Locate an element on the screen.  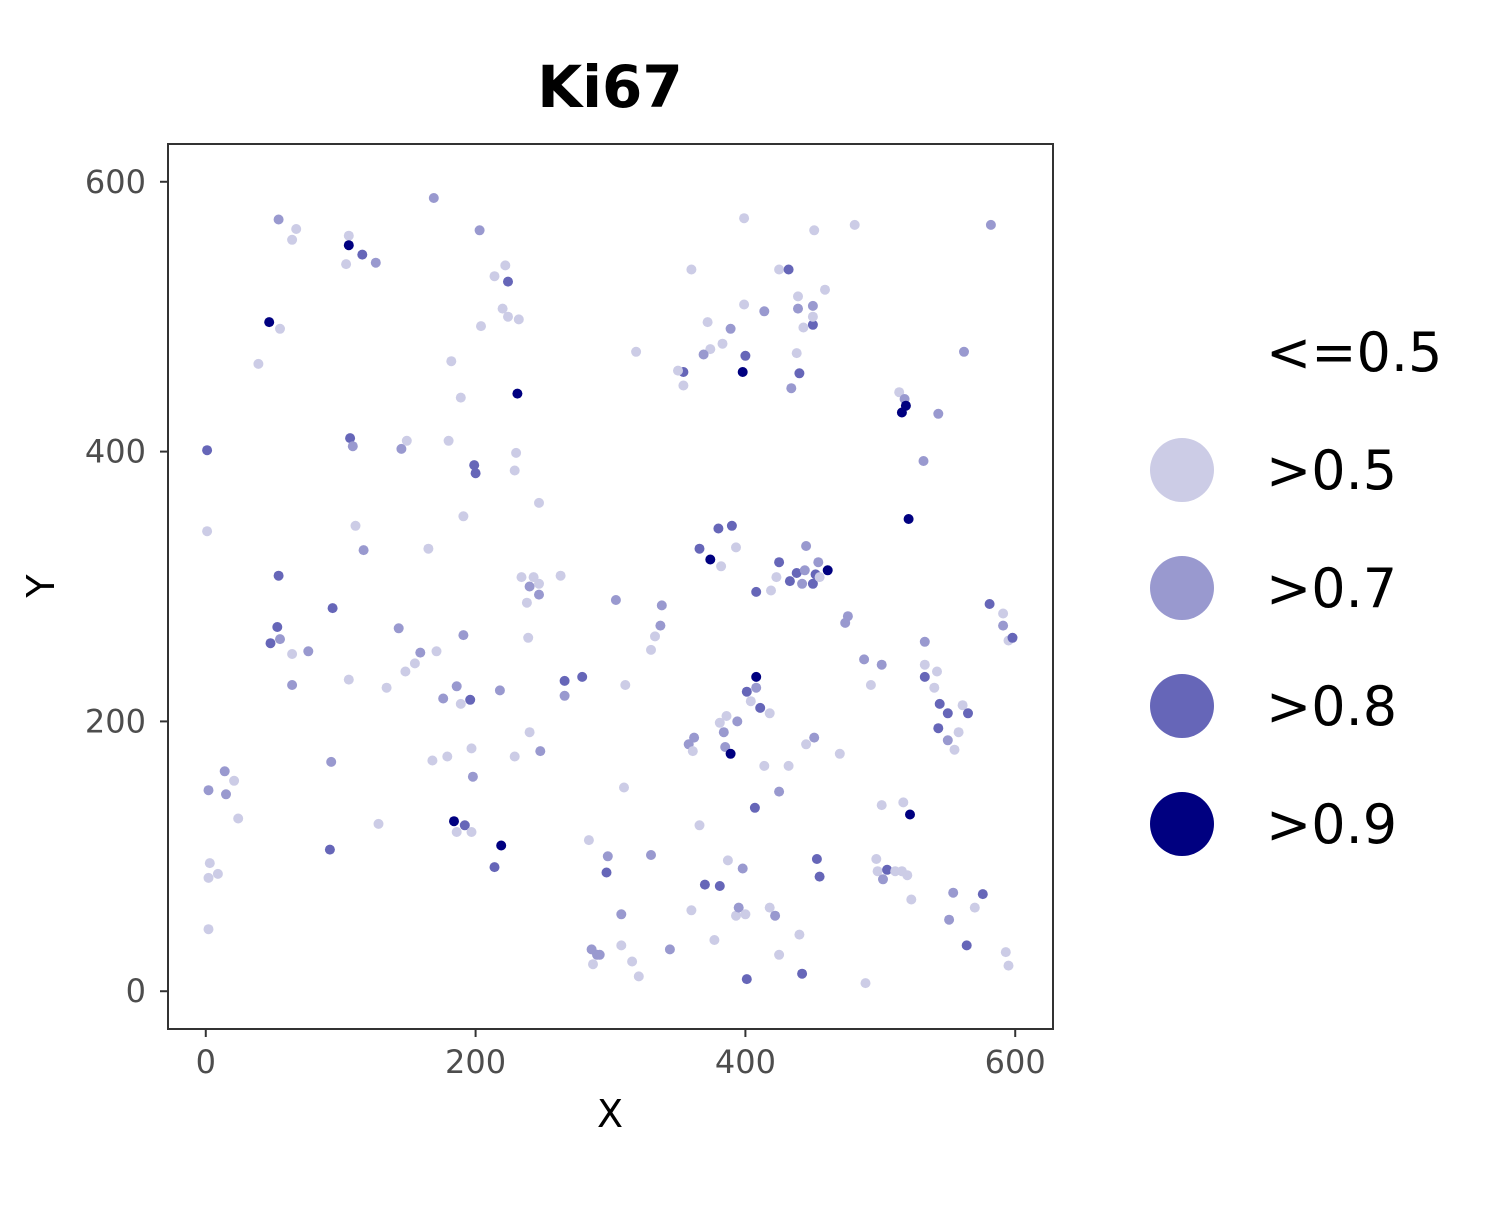
legend-label: >0.7 is located at coordinates (1331, 588).